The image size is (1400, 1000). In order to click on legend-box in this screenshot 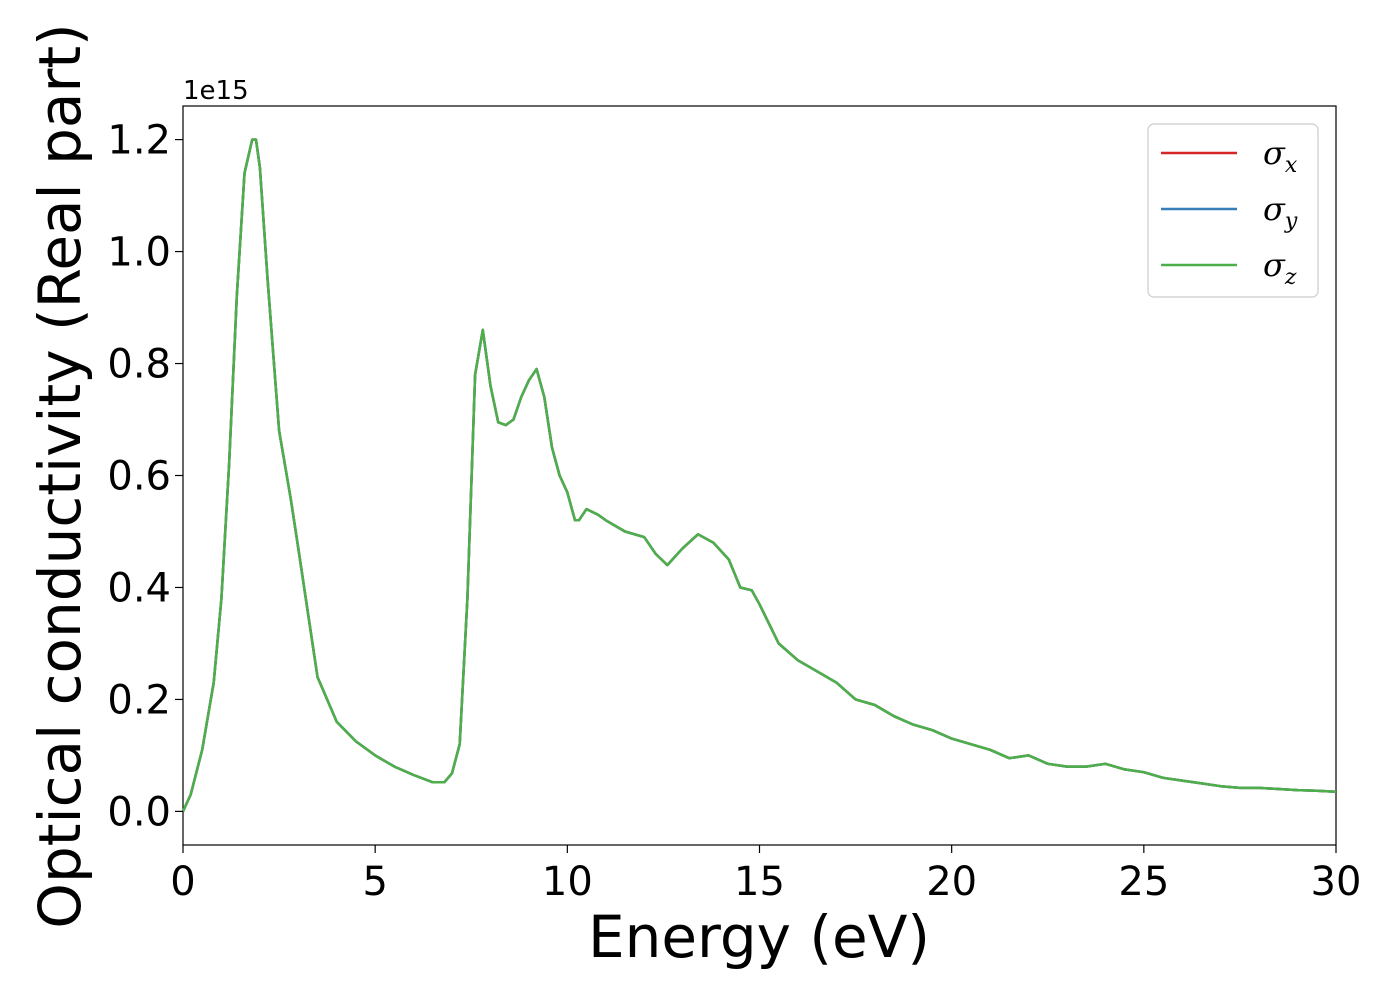, I will do `click(1233, 210)`.